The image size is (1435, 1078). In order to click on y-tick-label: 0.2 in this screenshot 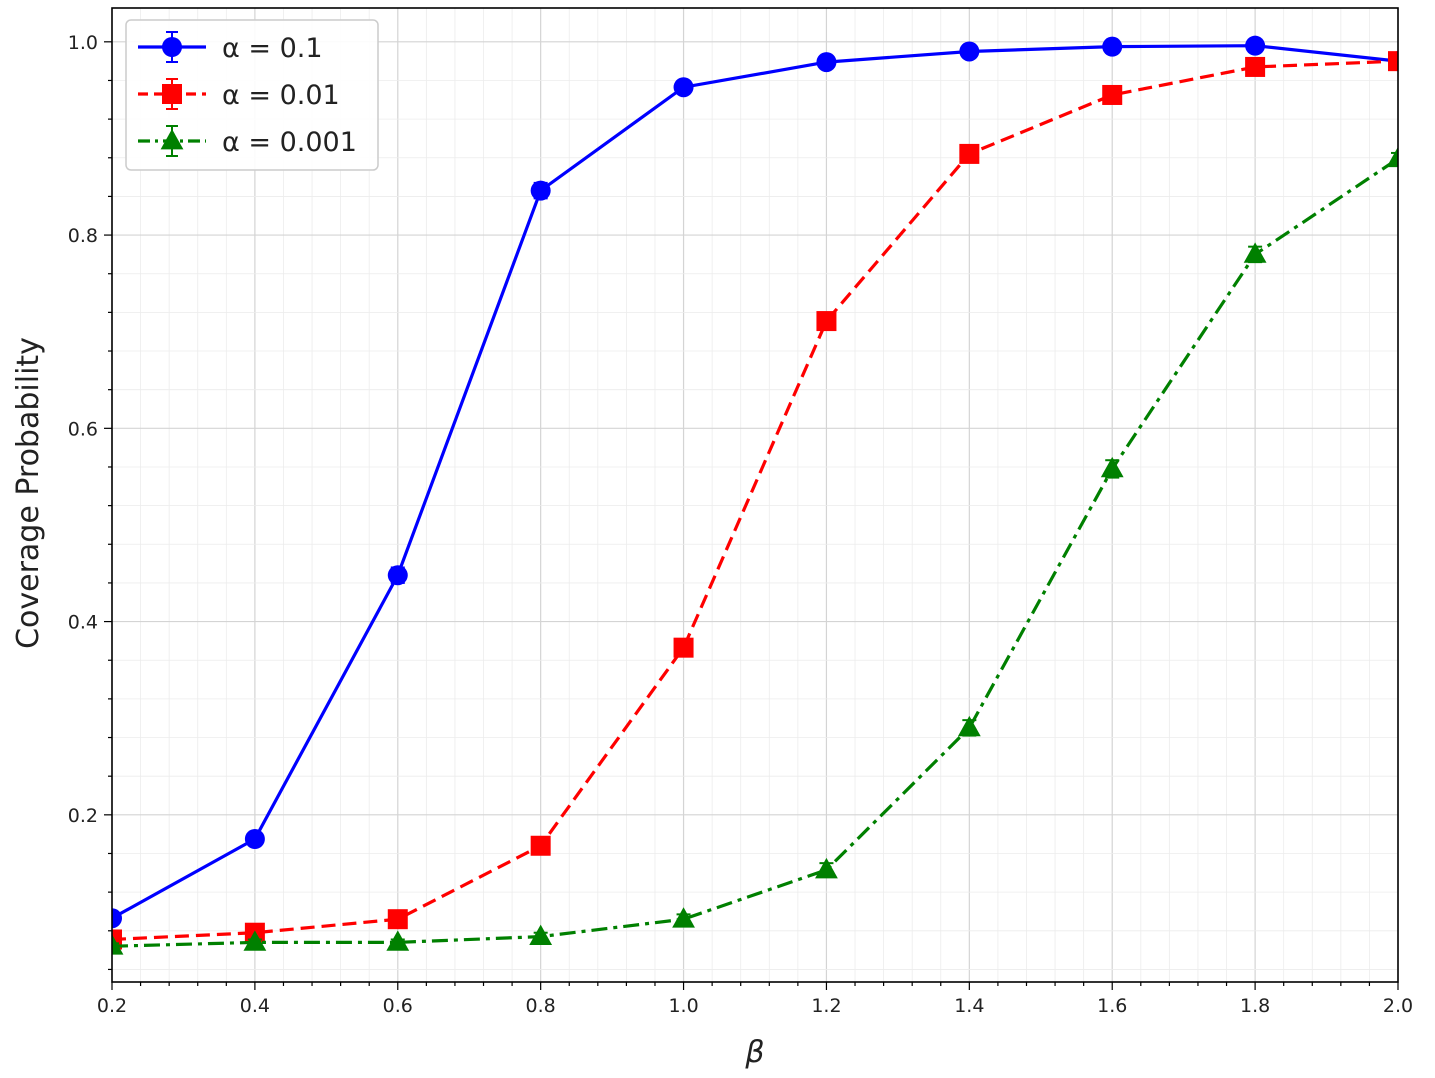, I will do `click(83, 816)`.